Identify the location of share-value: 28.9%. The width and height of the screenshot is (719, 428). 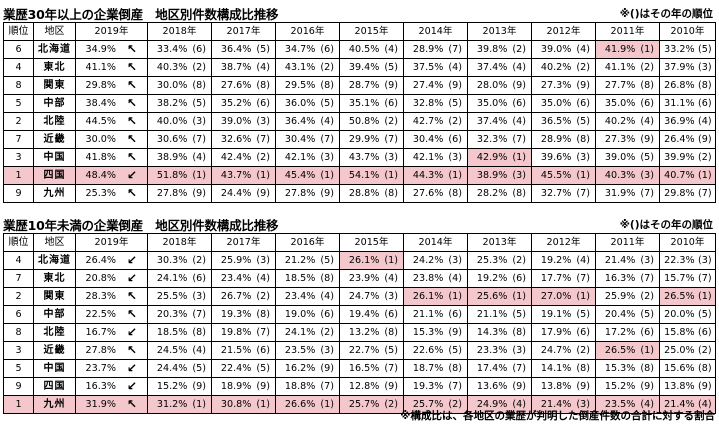
(428, 49).